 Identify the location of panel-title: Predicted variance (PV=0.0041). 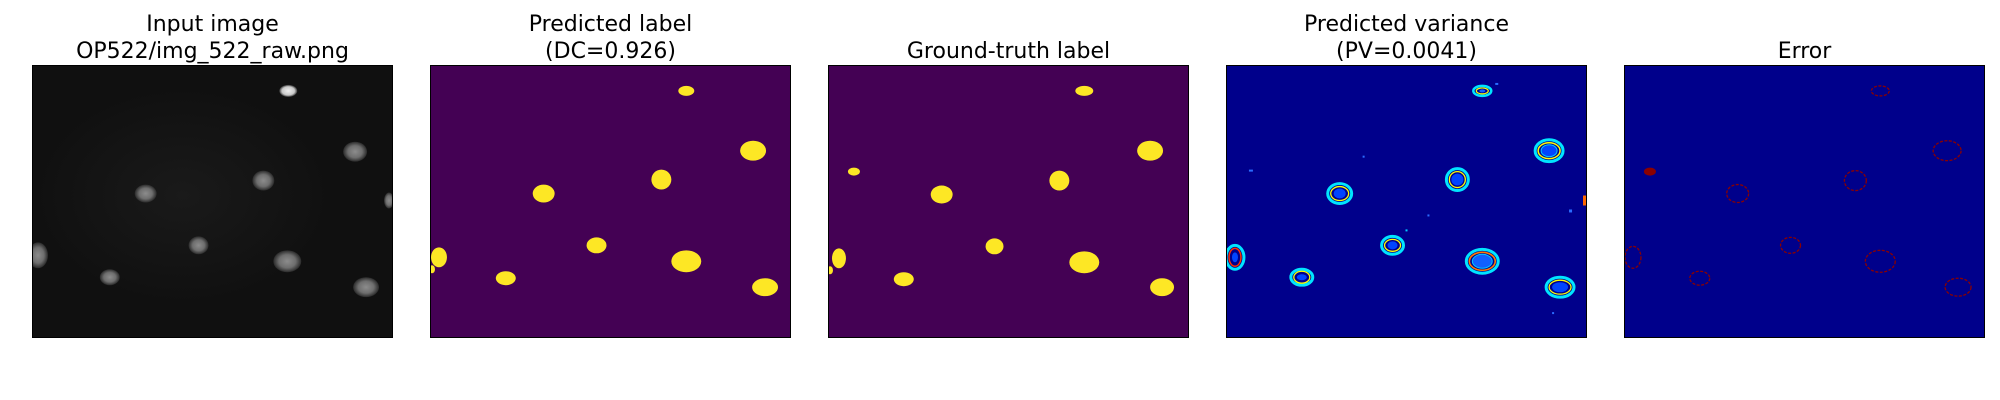
(1406, 38).